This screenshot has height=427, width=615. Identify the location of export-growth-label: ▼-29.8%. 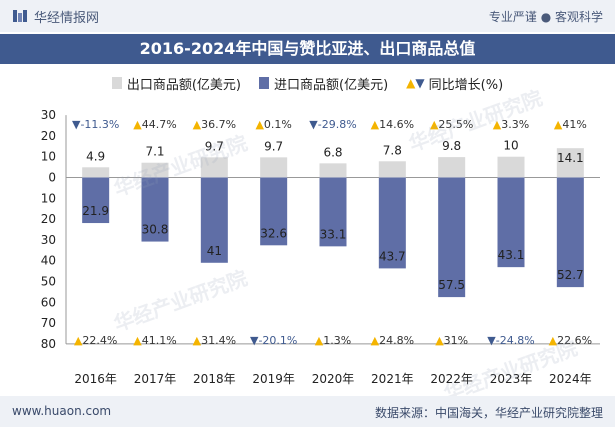
(332, 124).